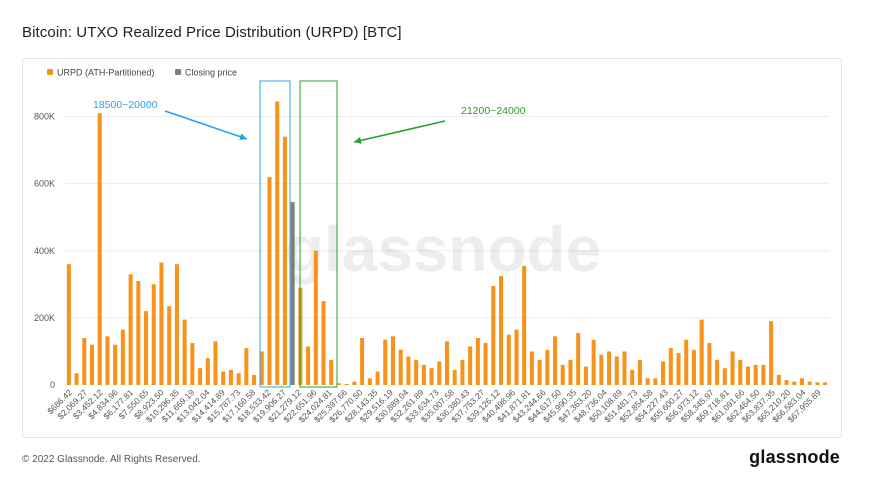 The image size is (894, 501). Describe the element at coordinates (52, 385) in the screenshot. I see `y-tick-label: 0` at that location.